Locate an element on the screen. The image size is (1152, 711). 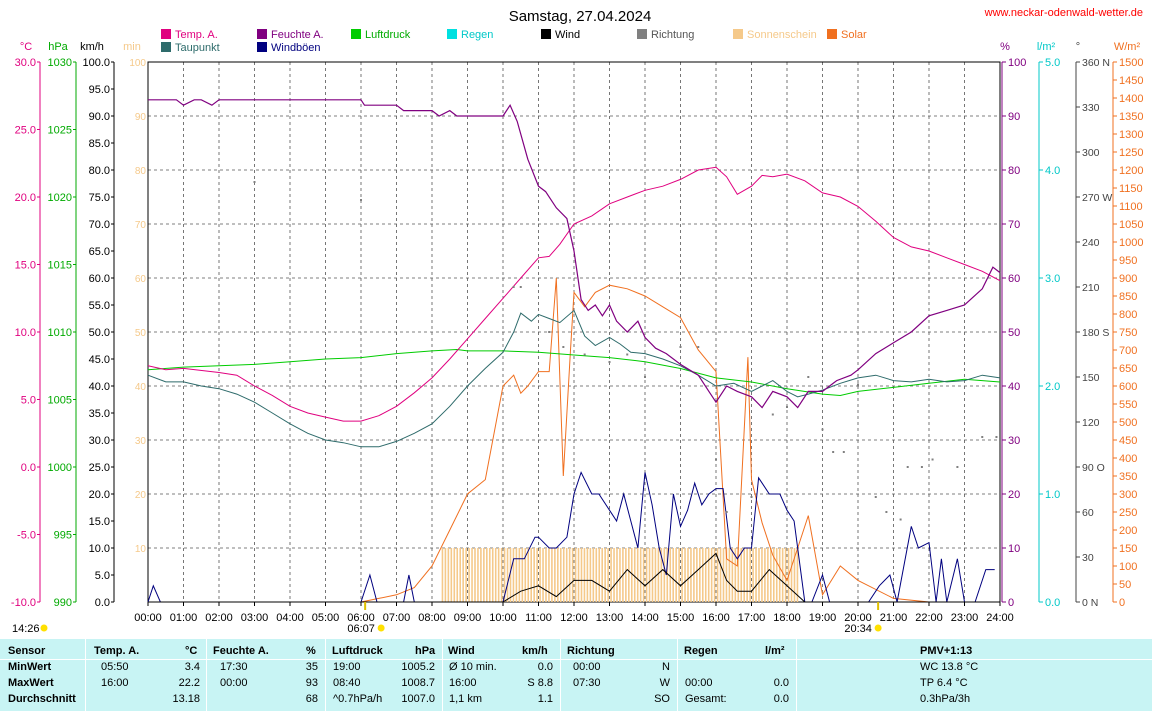
solar-unit-label: W/m² is located at coordinates (1127, 47).